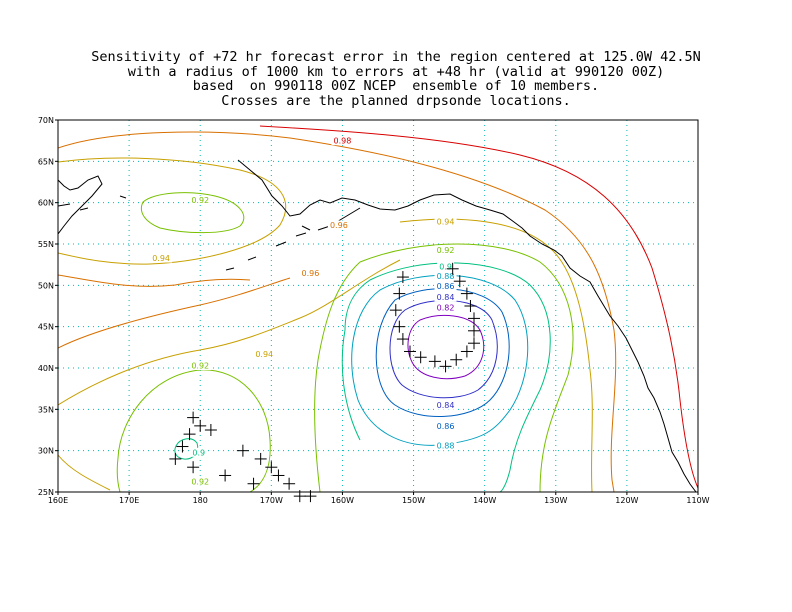 The width and height of the screenshot is (792, 612). I want to click on contour-0.84, so click(443, 349).